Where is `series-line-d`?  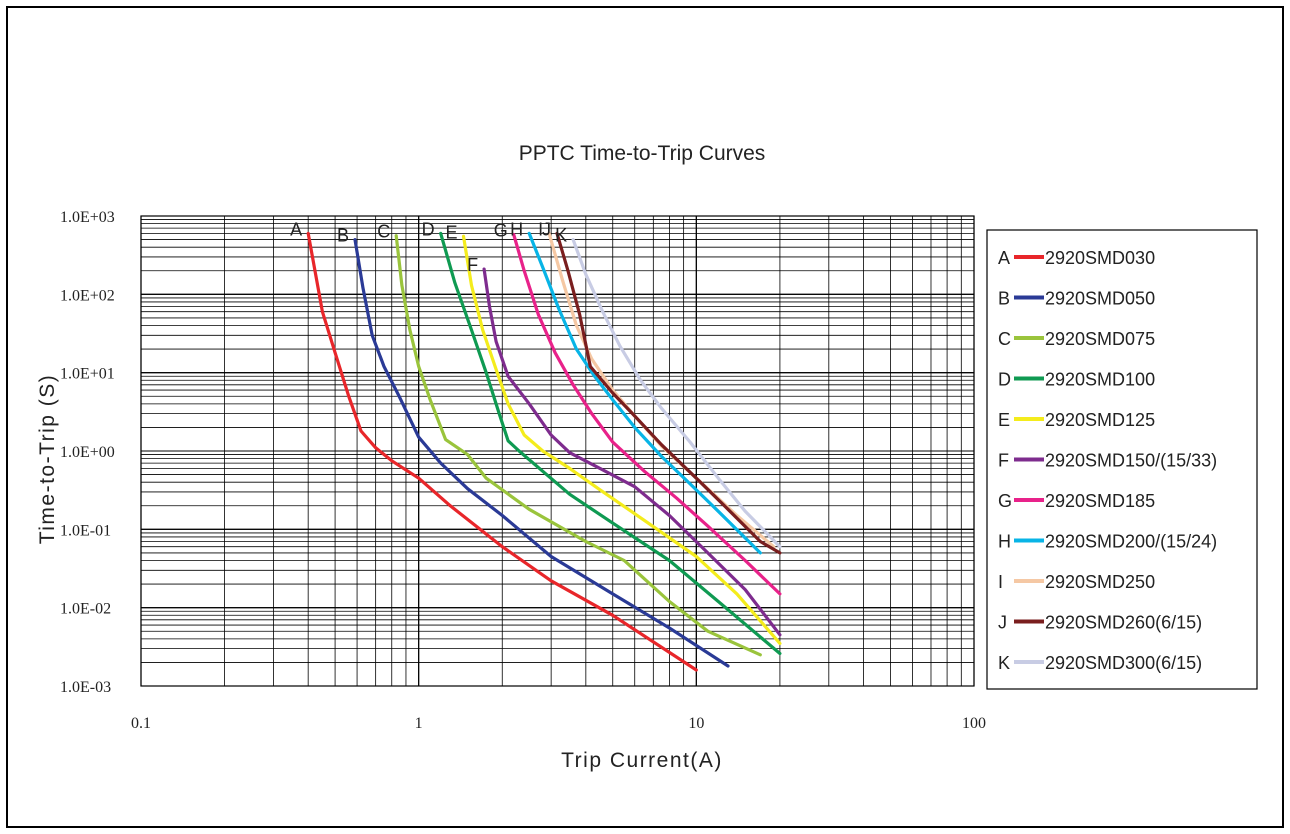 series-line-d is located at coordinates (610, 443).